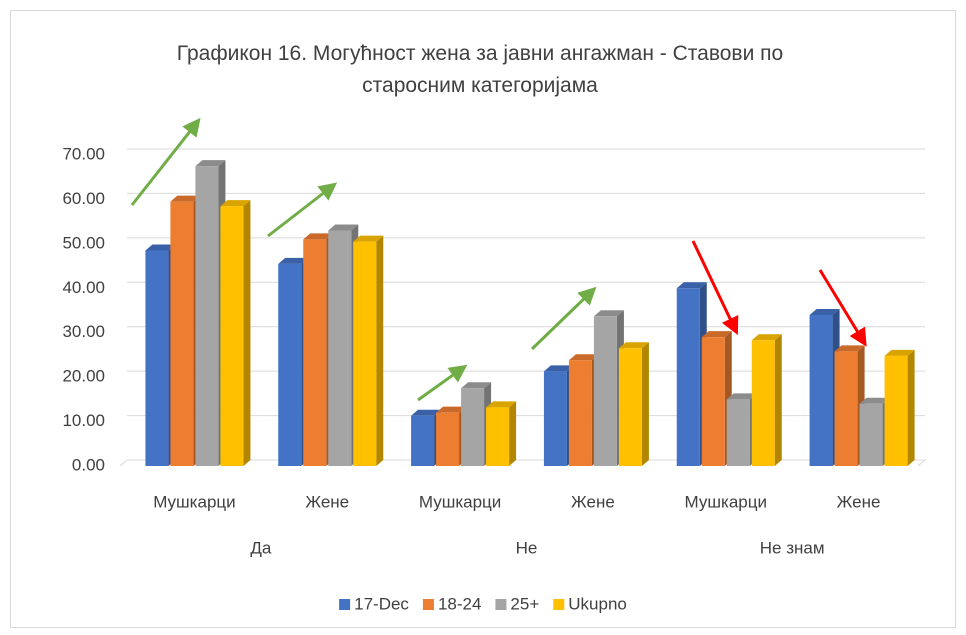  What do you see at coordinates (83, 153) in the screenshot?
I see `y-tick-label: 70.00` at bounding box center [83, 153].